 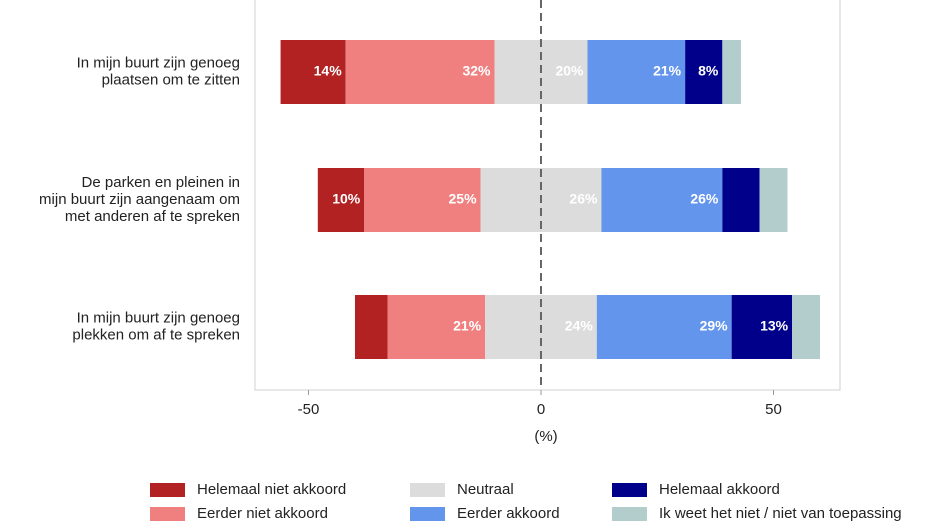 What do you see at coordinates (773, 409) in the screenshot?
I see `x-tick-label: 50` at bounding box center [773, 409].